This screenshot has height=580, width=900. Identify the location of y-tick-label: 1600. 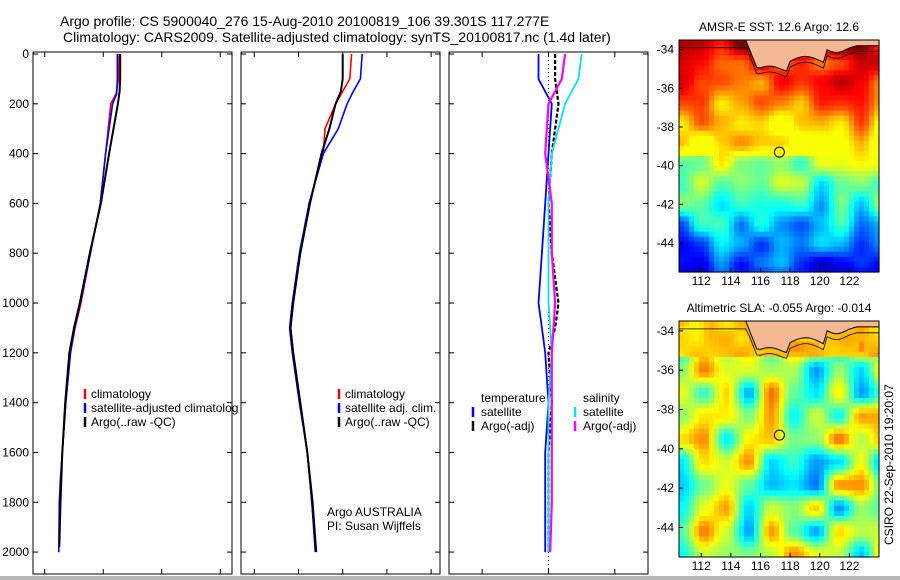
(15, 452).